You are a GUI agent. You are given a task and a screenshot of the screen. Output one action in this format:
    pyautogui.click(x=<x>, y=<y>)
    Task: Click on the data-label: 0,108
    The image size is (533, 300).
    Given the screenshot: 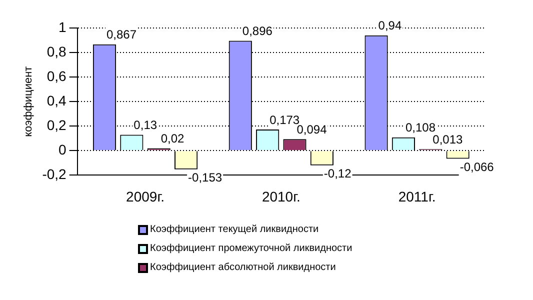 What is the action you would take?
    pyautogui.click(x=420, y=127)
    